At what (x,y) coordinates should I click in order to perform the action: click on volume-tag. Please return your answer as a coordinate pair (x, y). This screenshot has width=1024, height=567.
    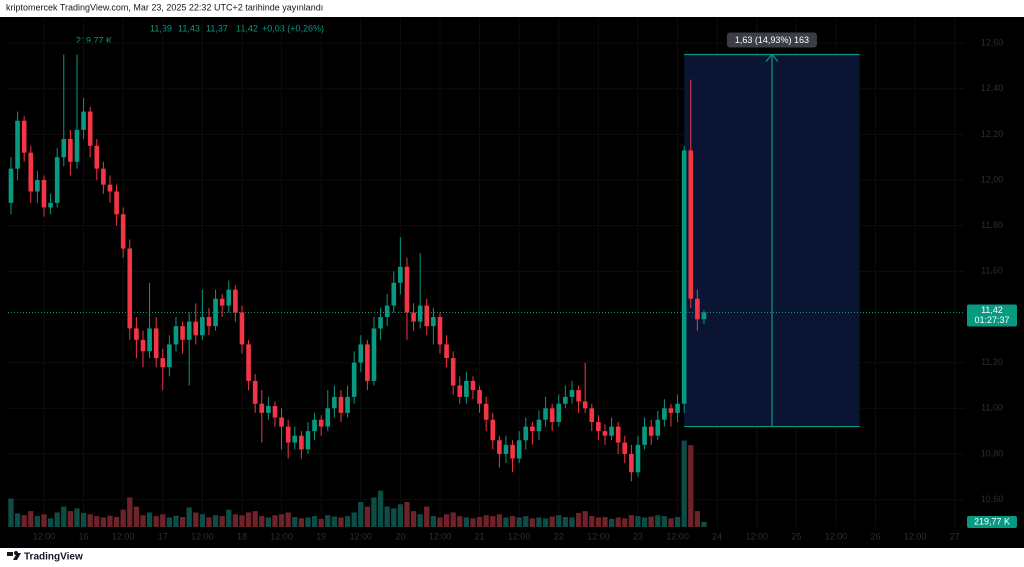
    Looking at the image, I should click on (992, 522).